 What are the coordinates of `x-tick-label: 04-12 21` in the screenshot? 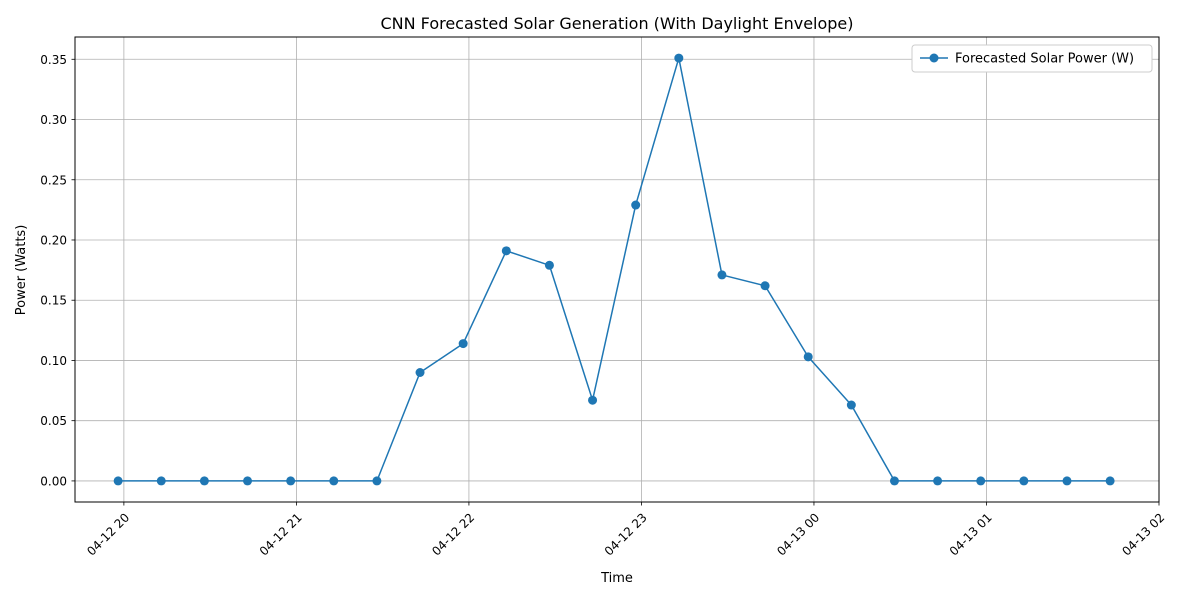 It's located at (281, 534).